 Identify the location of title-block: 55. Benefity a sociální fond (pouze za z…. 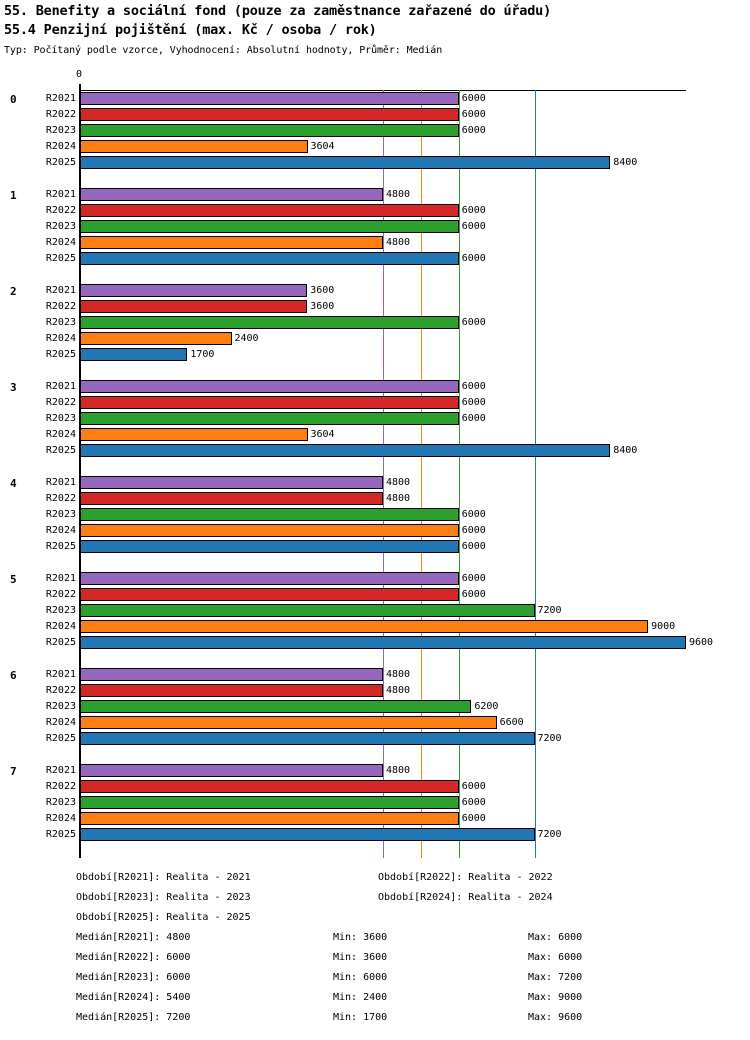
(374, 30).